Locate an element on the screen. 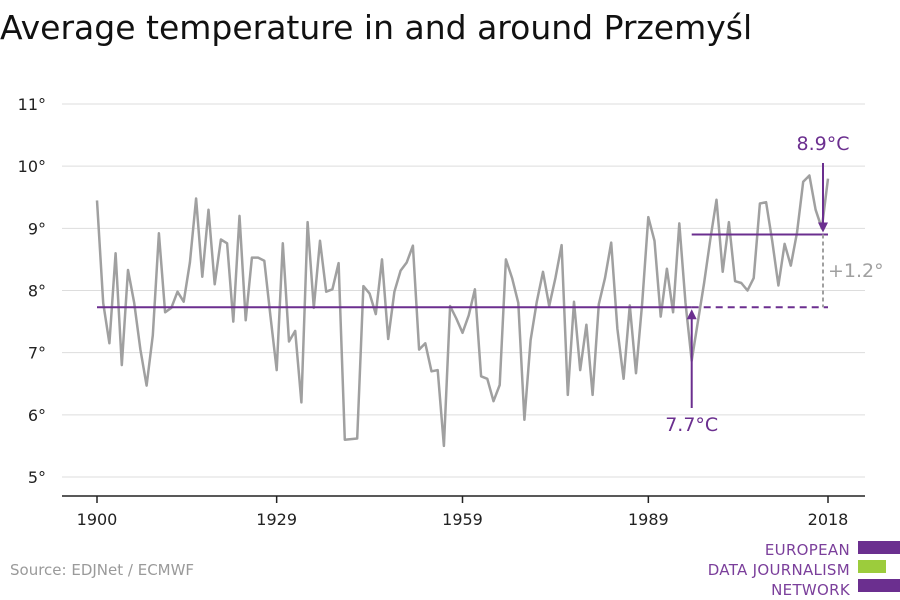 The width and height of the screenshot is (900, 600). source-credit: Source: EDJNet / ECMWF is located at coordinates (102, 570).